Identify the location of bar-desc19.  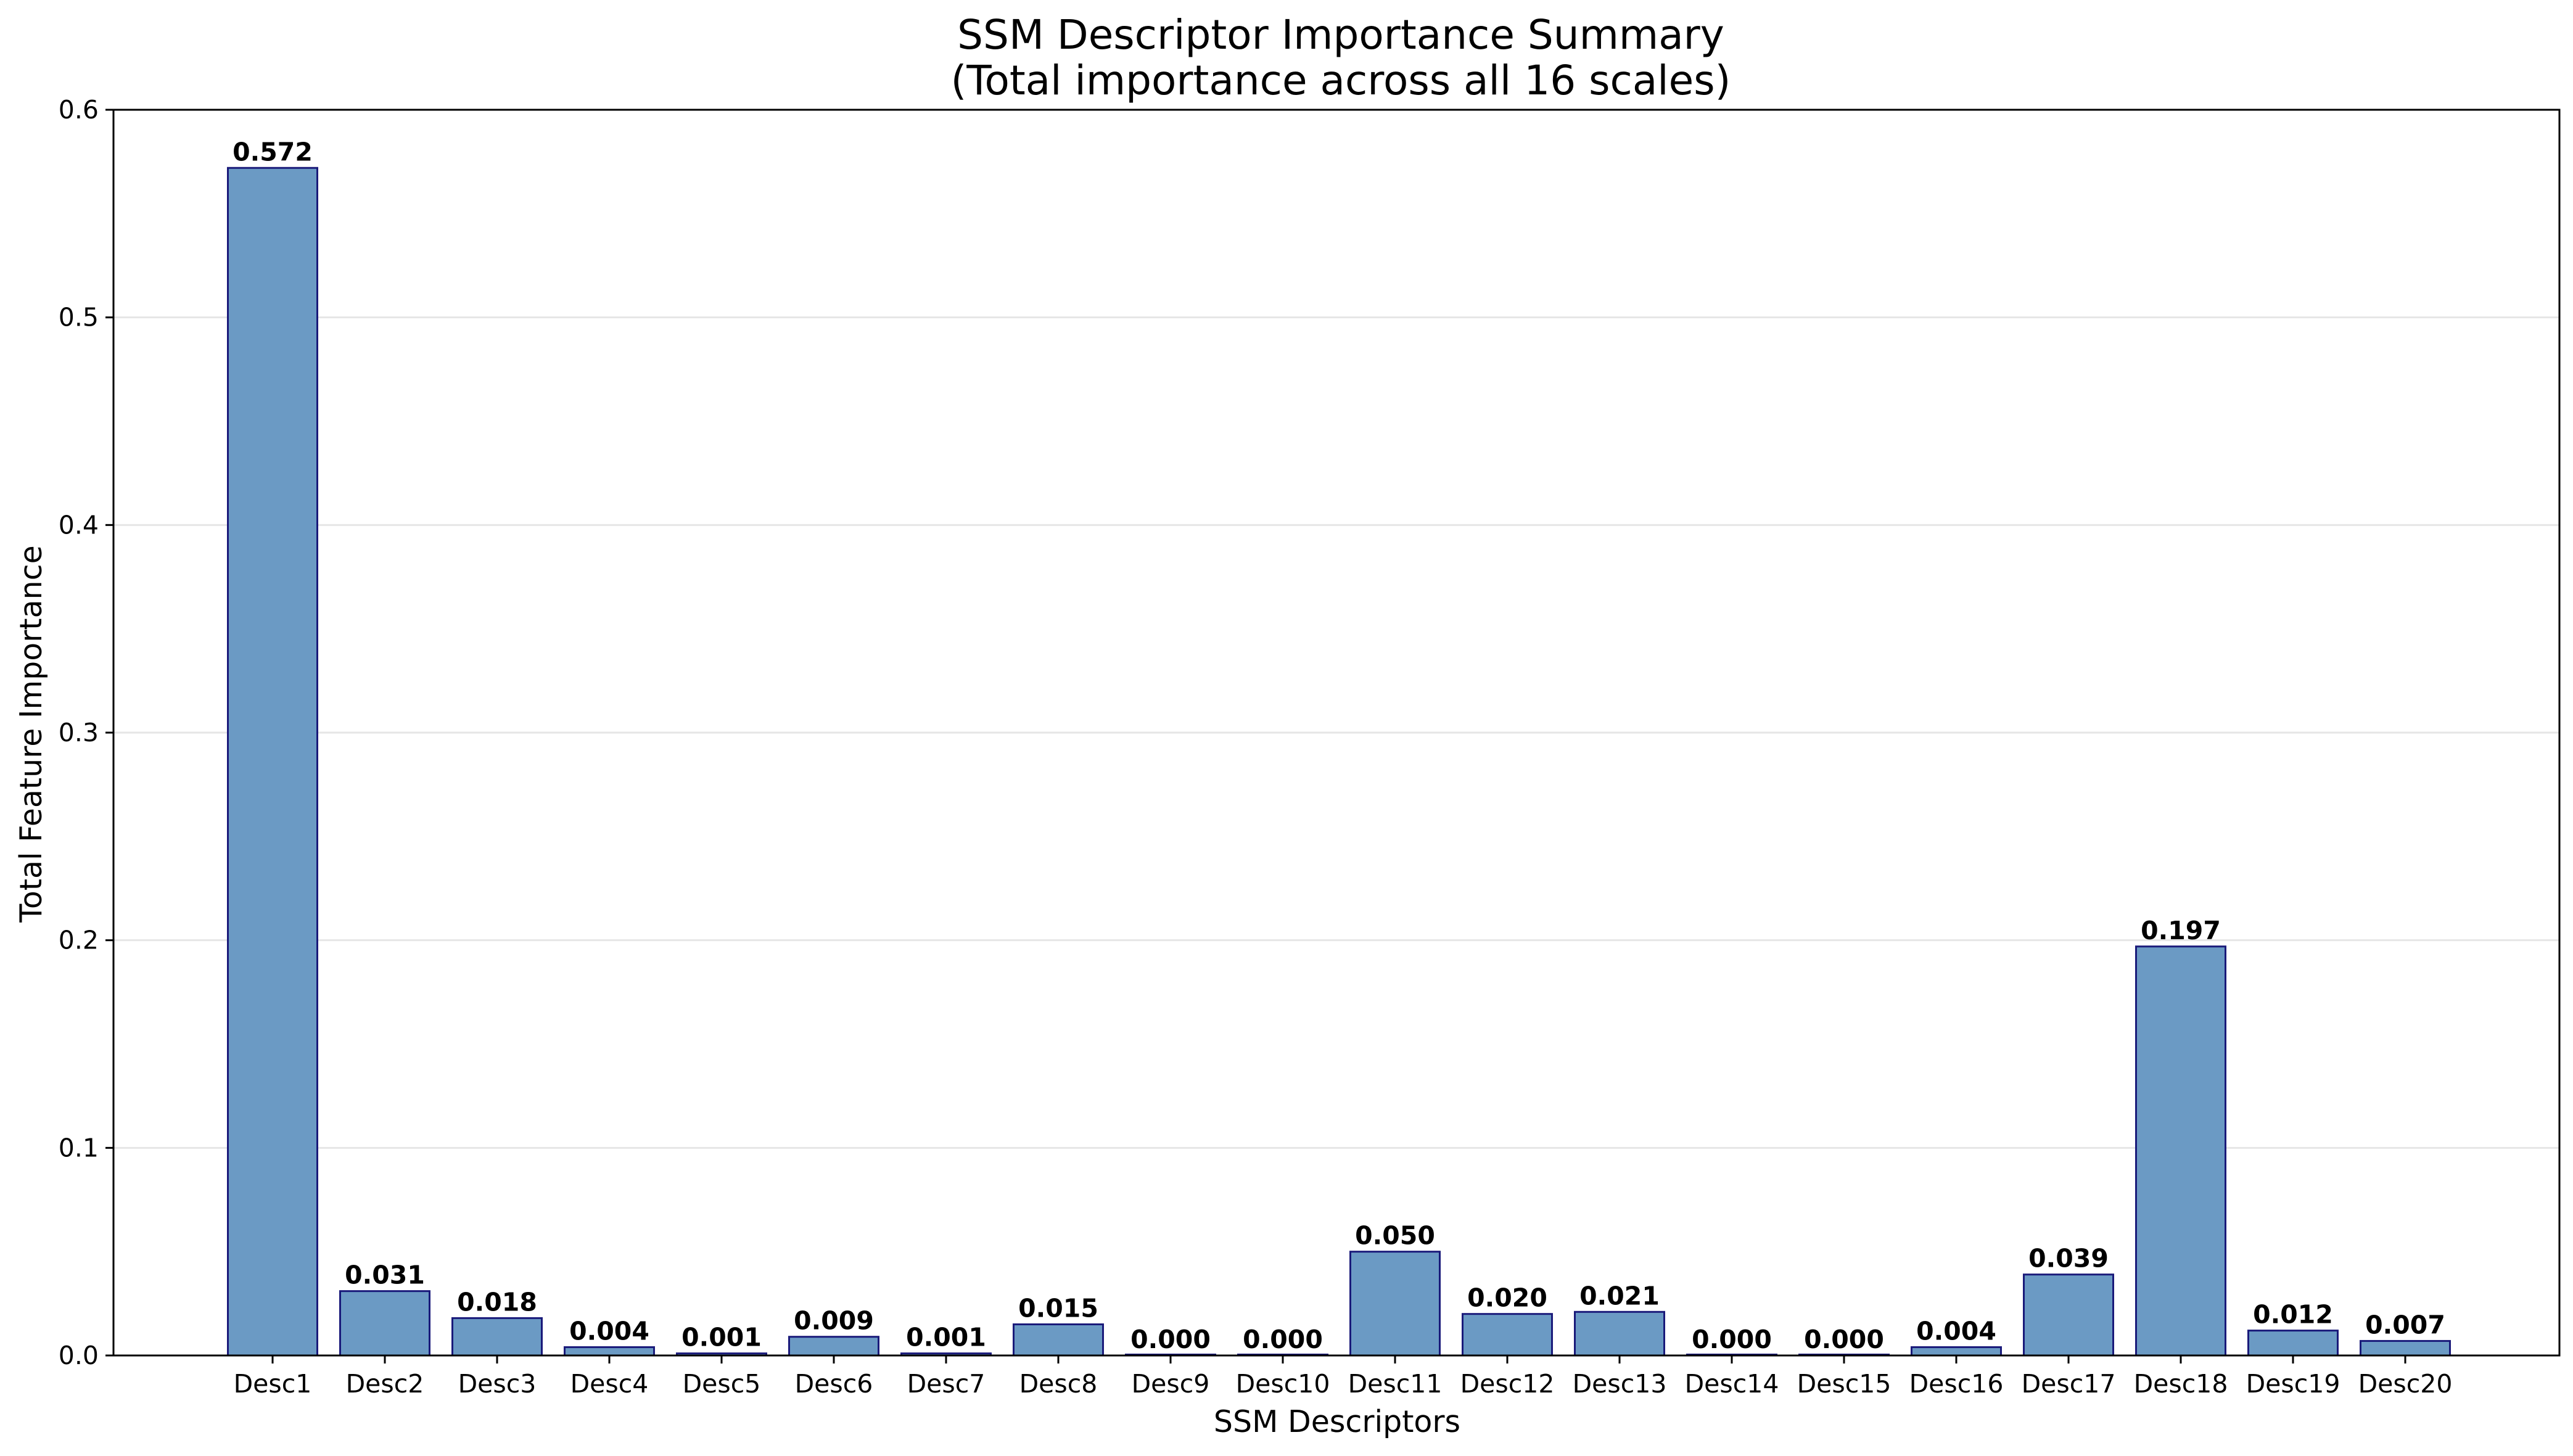
(2293, 1343).